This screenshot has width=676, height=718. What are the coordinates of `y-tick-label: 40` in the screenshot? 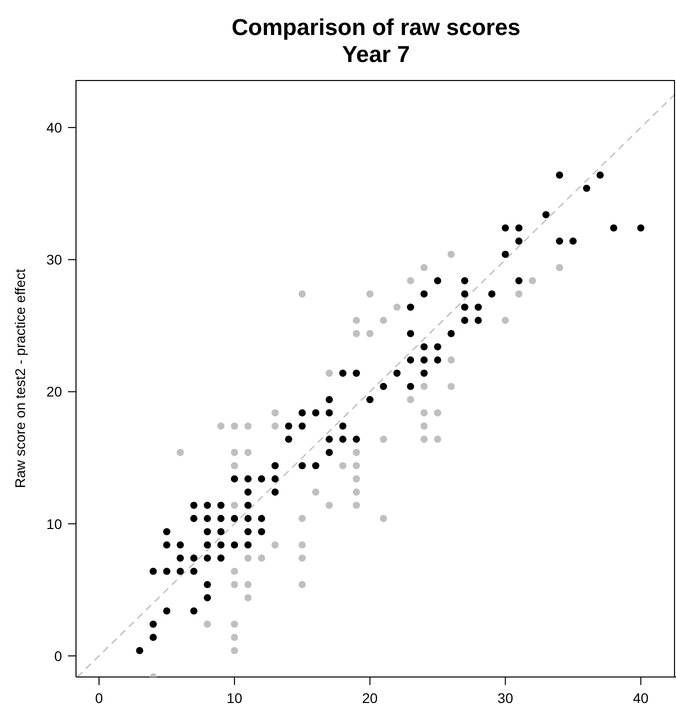 It's located at (54, 128).